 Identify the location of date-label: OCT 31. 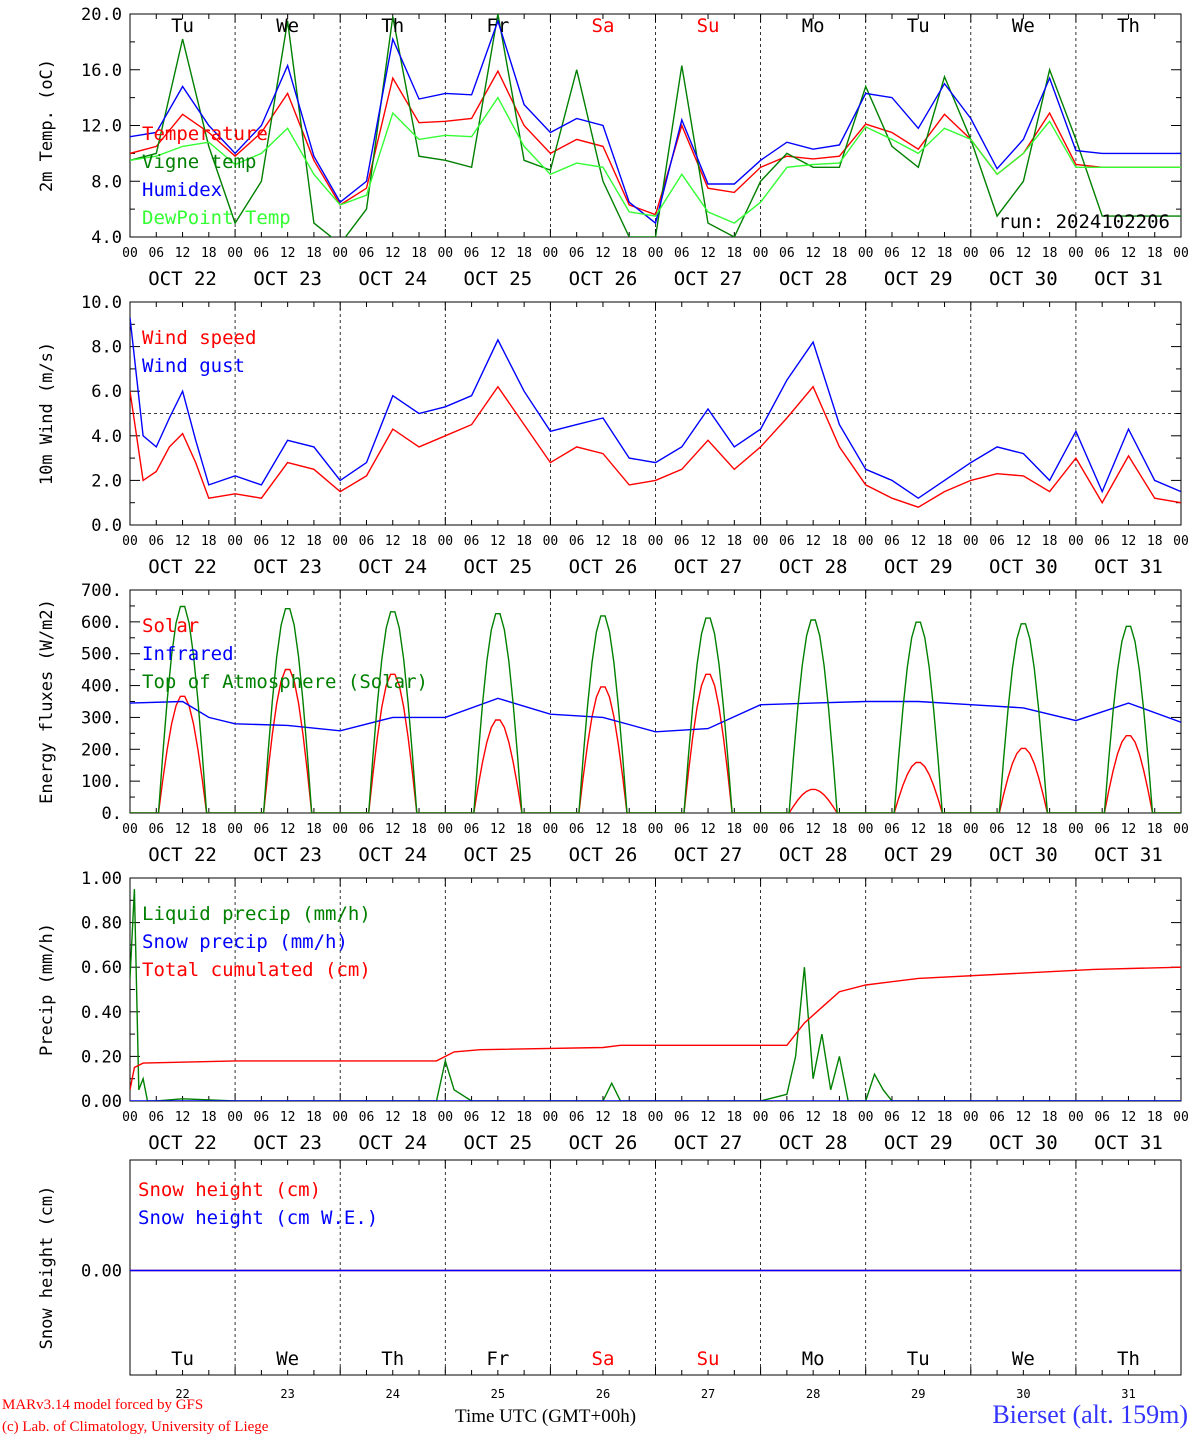
(1128, 279).